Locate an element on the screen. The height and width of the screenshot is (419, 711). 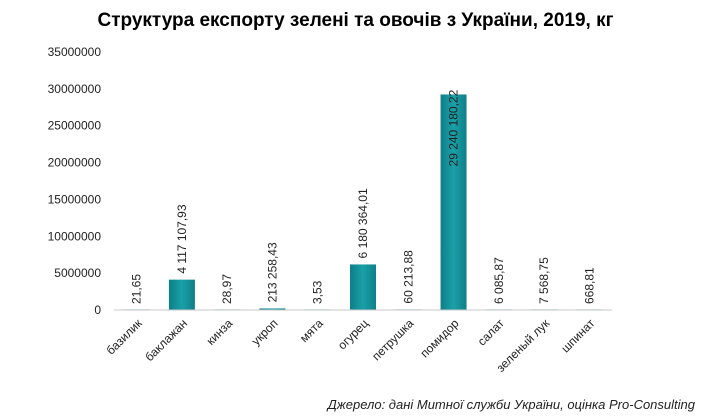
data-label: 4 117 107,93 is located at coordinates (182, 239).